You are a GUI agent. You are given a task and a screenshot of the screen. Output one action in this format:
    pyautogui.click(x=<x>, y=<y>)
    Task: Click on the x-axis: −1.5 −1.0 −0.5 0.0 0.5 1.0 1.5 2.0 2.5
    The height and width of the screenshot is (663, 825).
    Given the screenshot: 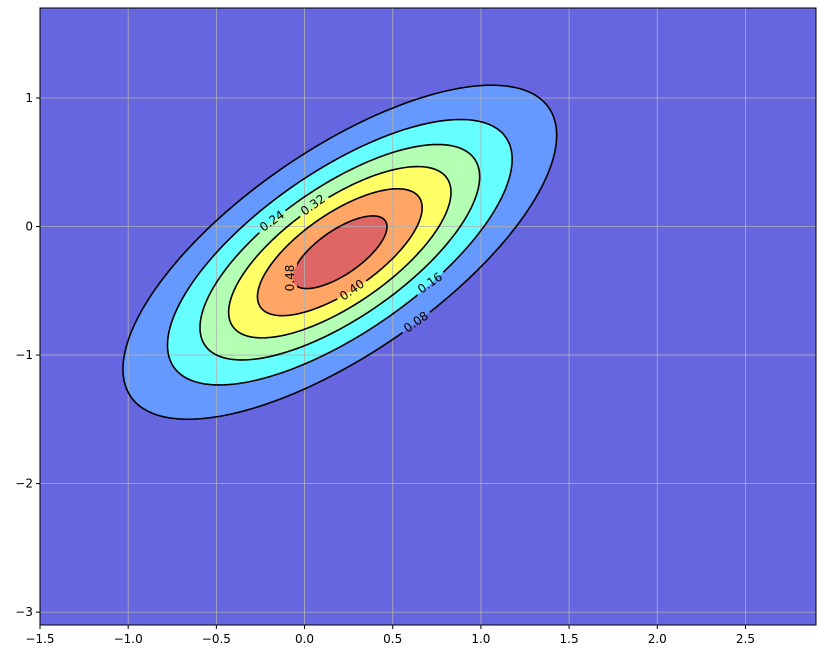 What is the action you would take?
    pyautogui.click(x=390, y=635)
    